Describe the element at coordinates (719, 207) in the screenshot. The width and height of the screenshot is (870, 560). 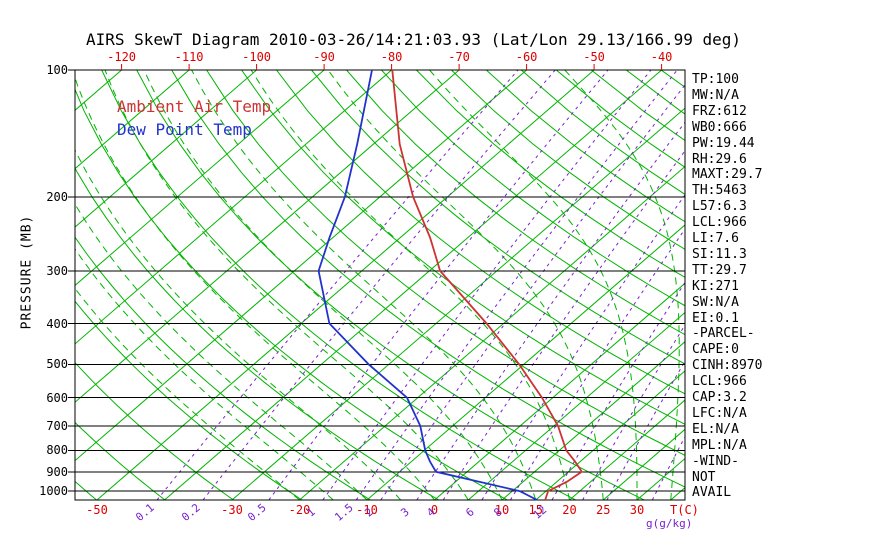
I see `stat-line: L57:6.3` at that location.